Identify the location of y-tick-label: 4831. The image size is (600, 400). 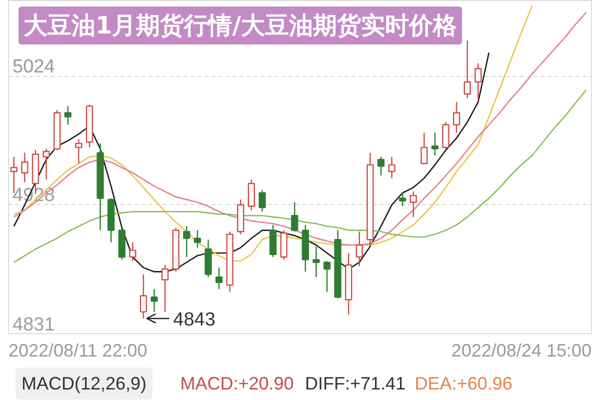
(33, 325).